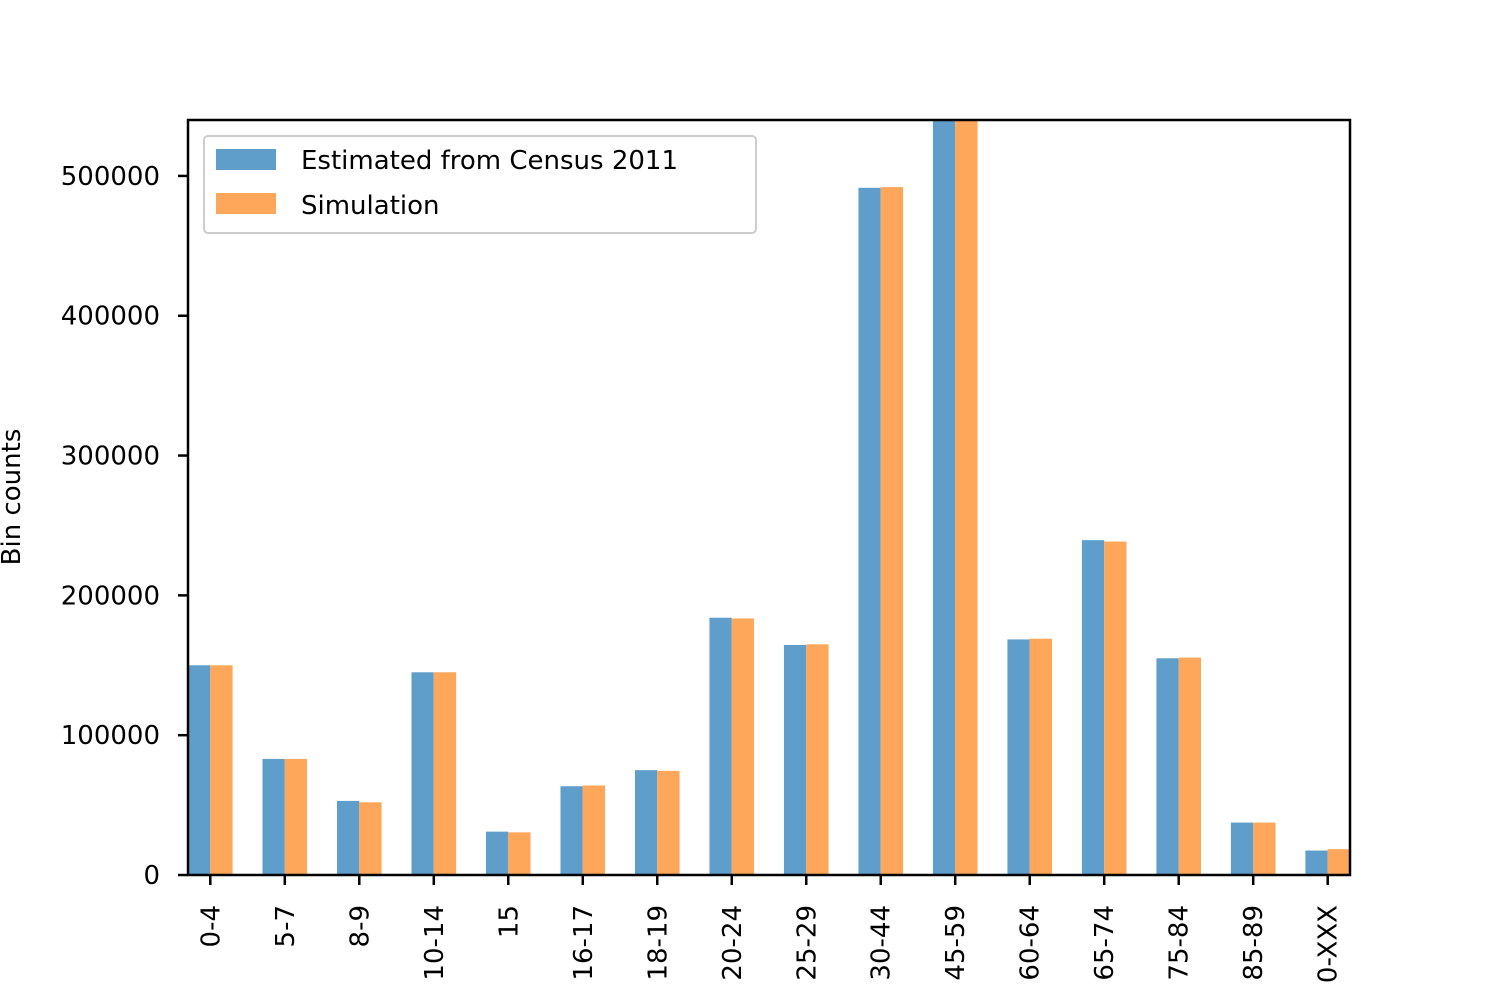  I want to click on y-tick-label: 200000, so click(110, 596).